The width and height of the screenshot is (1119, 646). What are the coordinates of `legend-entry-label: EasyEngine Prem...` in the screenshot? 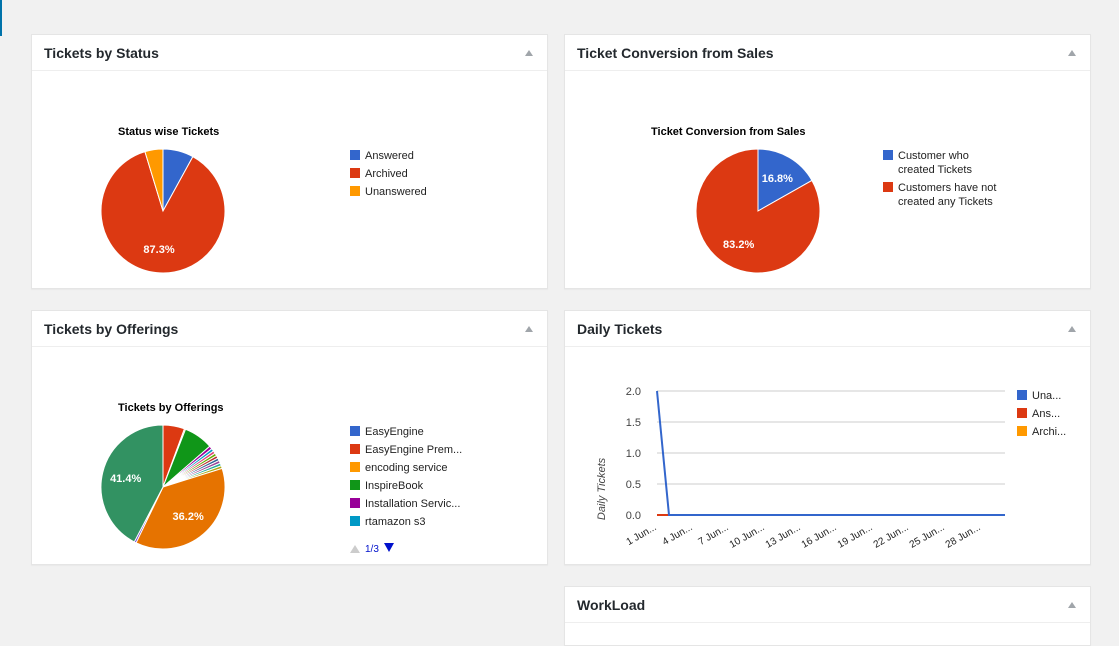 It's located at (413, 450).